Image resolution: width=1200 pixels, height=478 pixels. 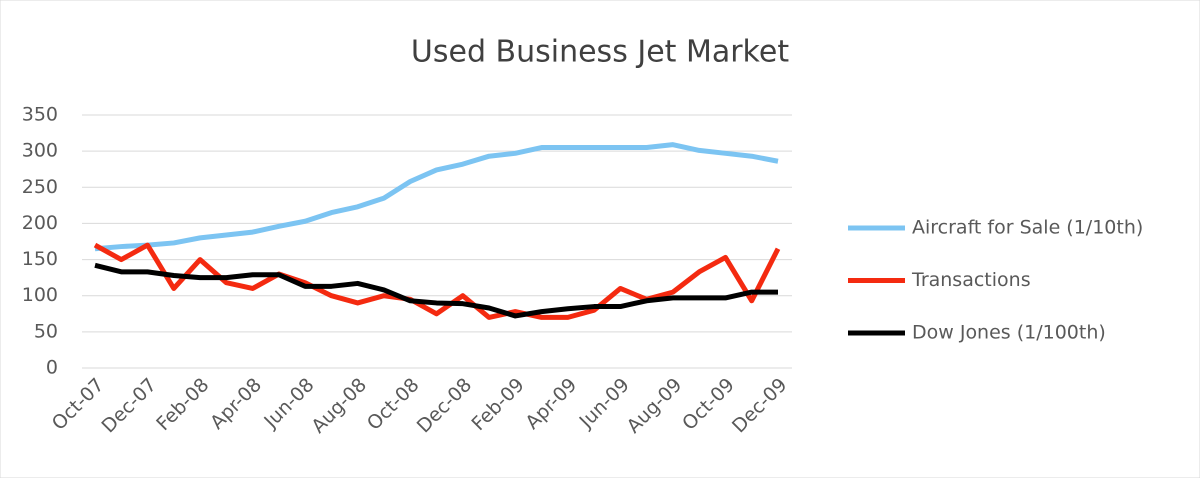 What do you see at coordinates (40, 295) in the screenshot?
I see `y-tick-label: 100` at bounding box center [40, 295].